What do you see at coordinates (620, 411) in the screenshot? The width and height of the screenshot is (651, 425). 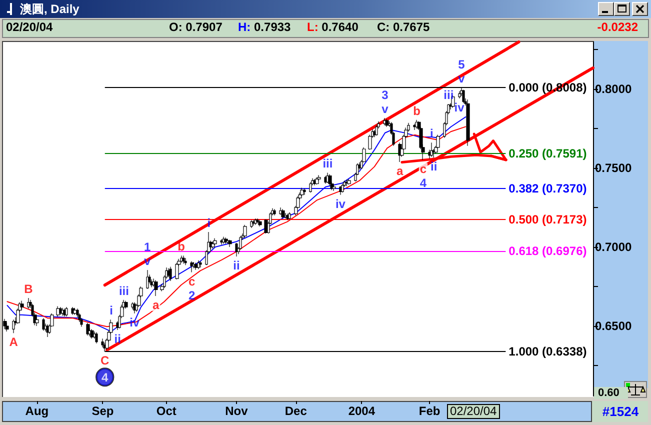 I see `text: #1524` at bounding box center [620, 411].